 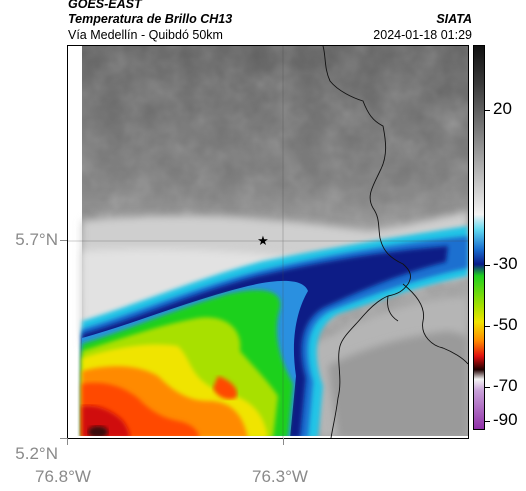 What do you see at coordinates (63, 476) in the screenshot?
I see `lon-label-76.8: 76.8°W` at bounding box center [63, 476].